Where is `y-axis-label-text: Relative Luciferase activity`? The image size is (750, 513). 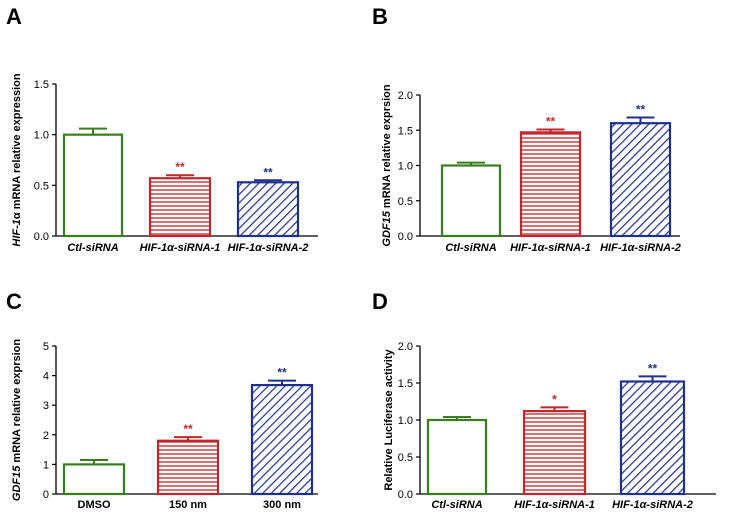
y-axis-label-text: Relative Luciferase activity is located at coordinates (389, 420).